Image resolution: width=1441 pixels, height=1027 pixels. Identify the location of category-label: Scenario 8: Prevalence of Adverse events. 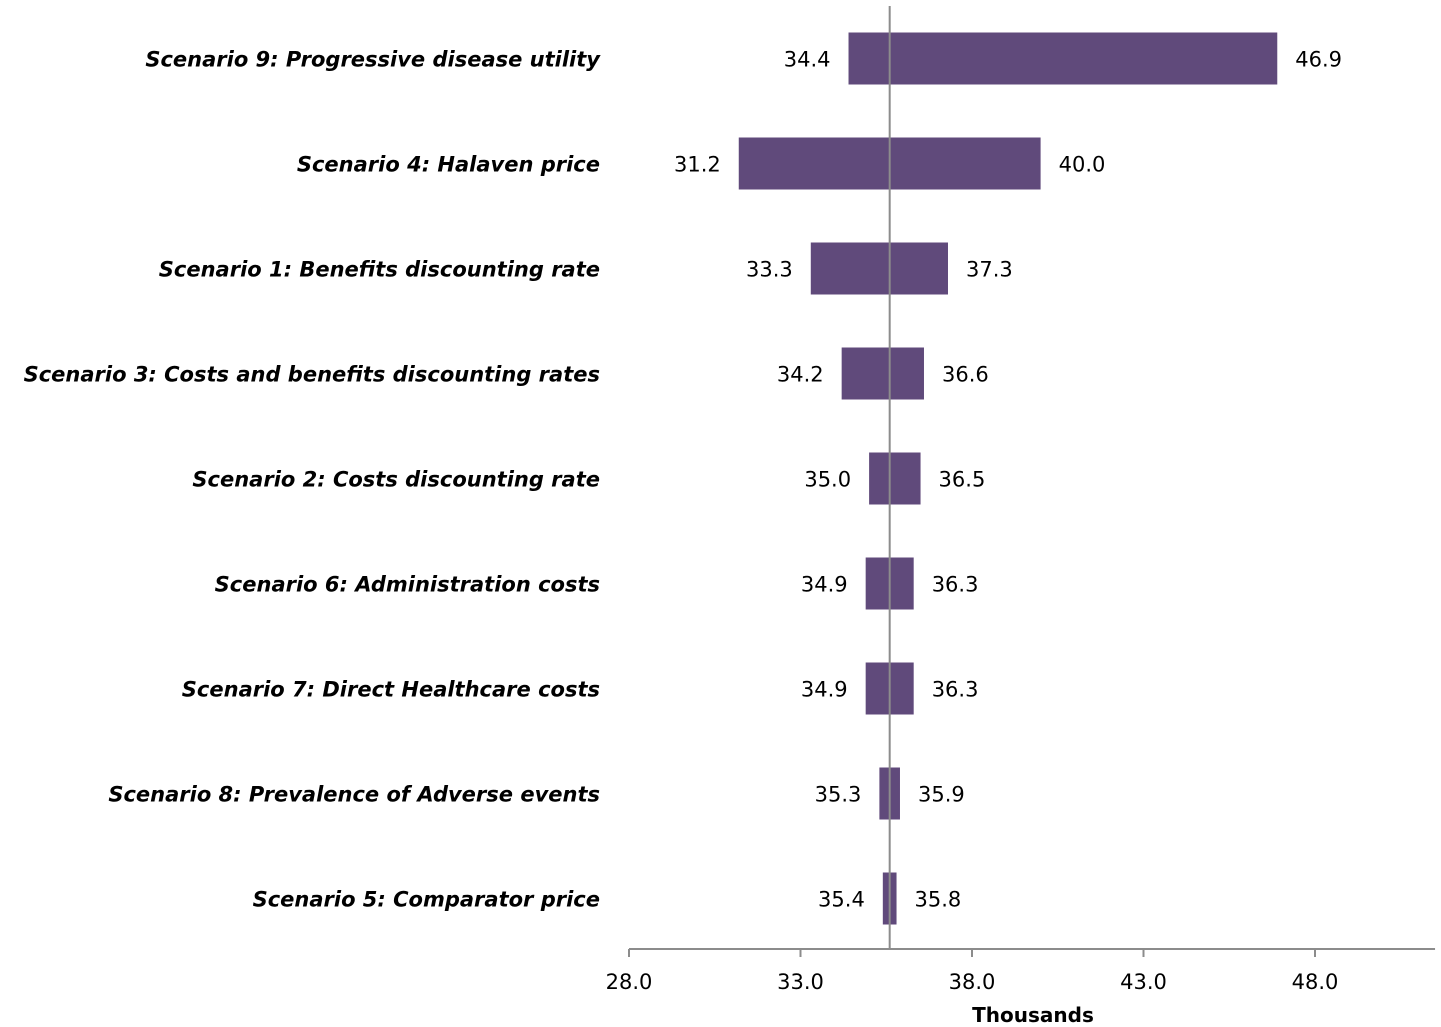
(354, 795).